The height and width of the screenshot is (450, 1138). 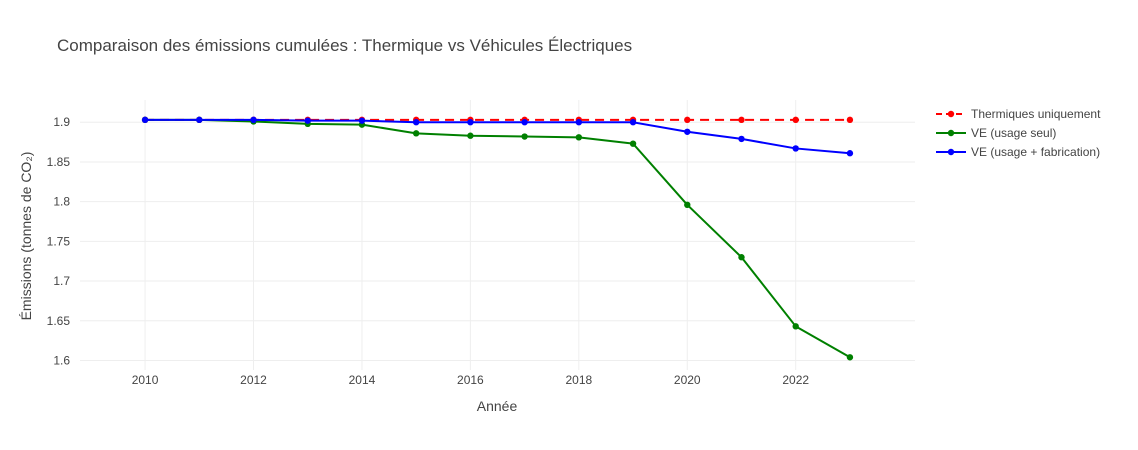 I want to click on y-tick-label: 1.6, so click(x=61, y=360).